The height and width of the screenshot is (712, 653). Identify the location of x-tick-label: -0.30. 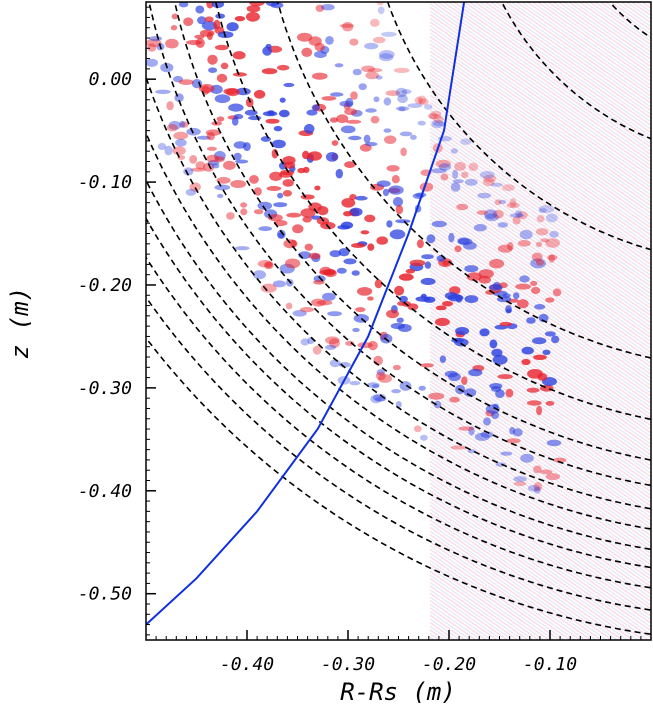
(348, 664).